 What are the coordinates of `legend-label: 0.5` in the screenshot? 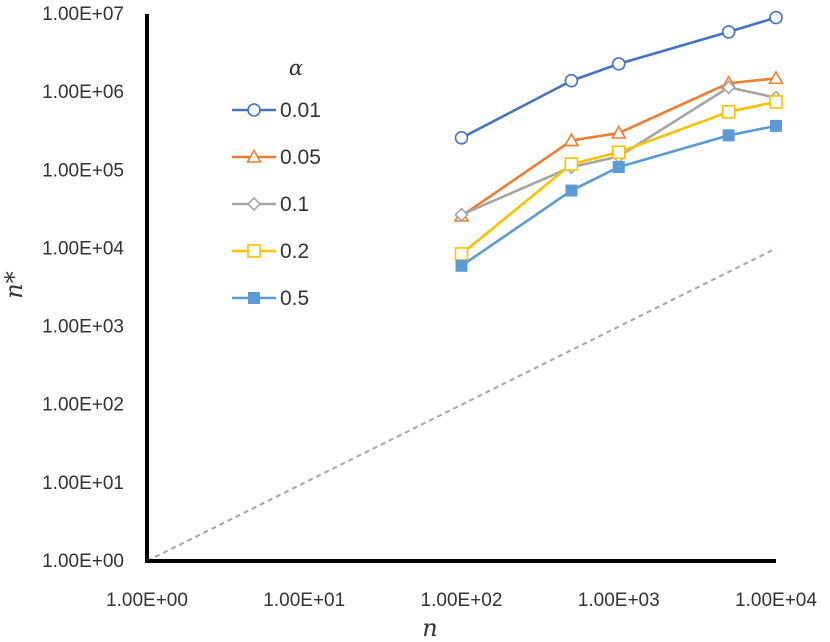 It's located at (294, 298).